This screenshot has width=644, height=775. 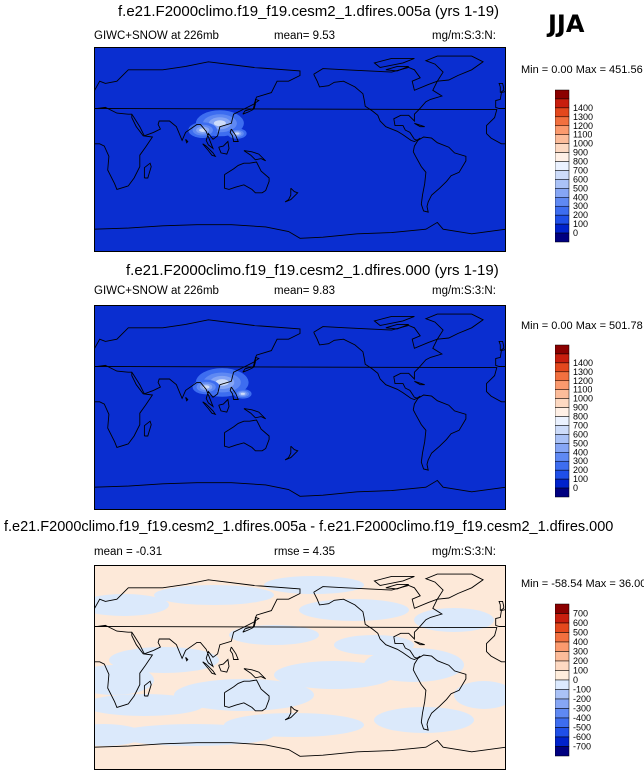 What do you see at coordinates (580, 614) in the screenshot?
I see `colorbar-tick-label-14: 700` at bounding box center [580, 614].